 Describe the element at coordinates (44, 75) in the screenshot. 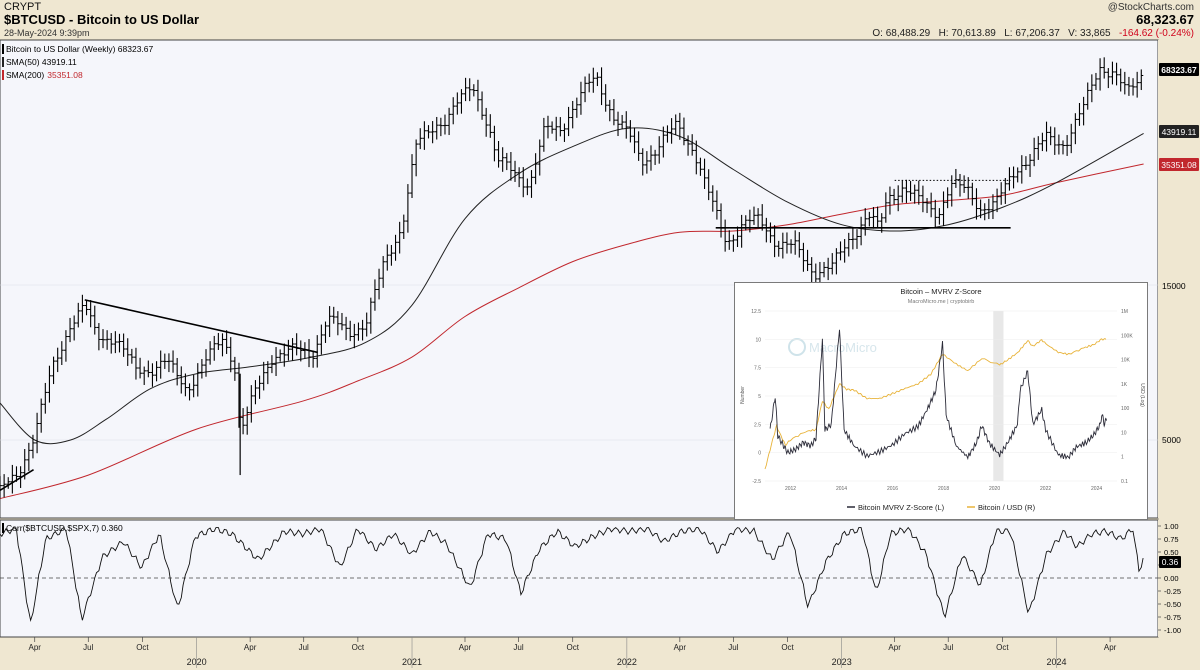

I see `legend-sma200: SMA(200) 35351.08` at that location.